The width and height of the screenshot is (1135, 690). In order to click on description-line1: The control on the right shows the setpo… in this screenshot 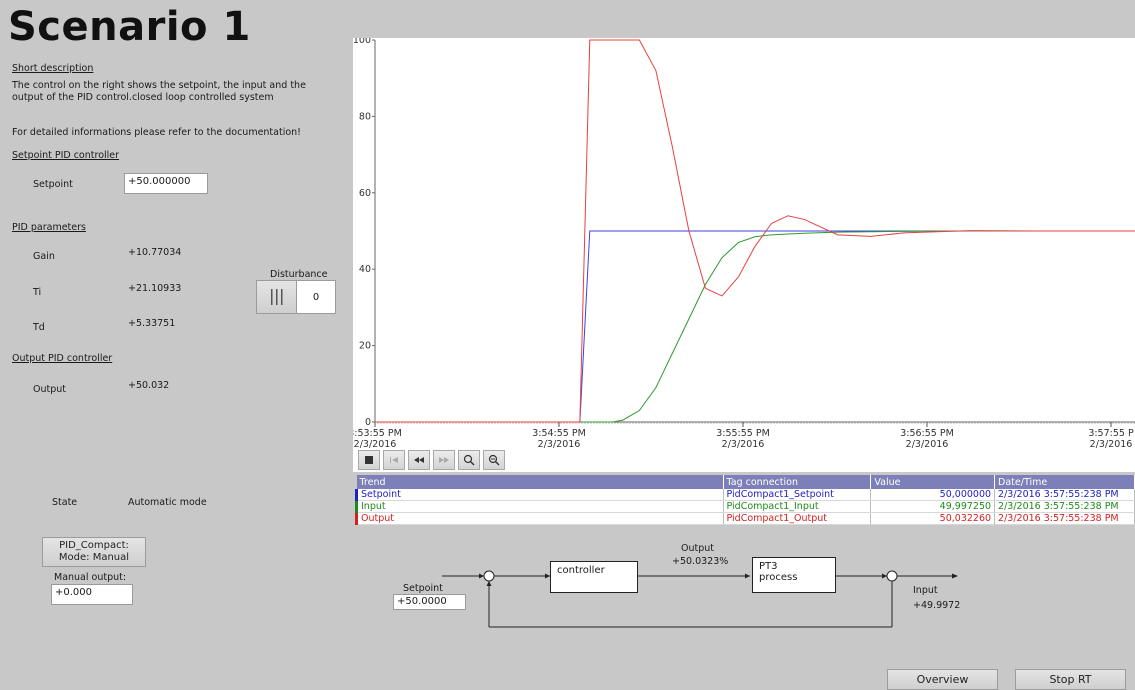, I will do `click(159, 85)`.